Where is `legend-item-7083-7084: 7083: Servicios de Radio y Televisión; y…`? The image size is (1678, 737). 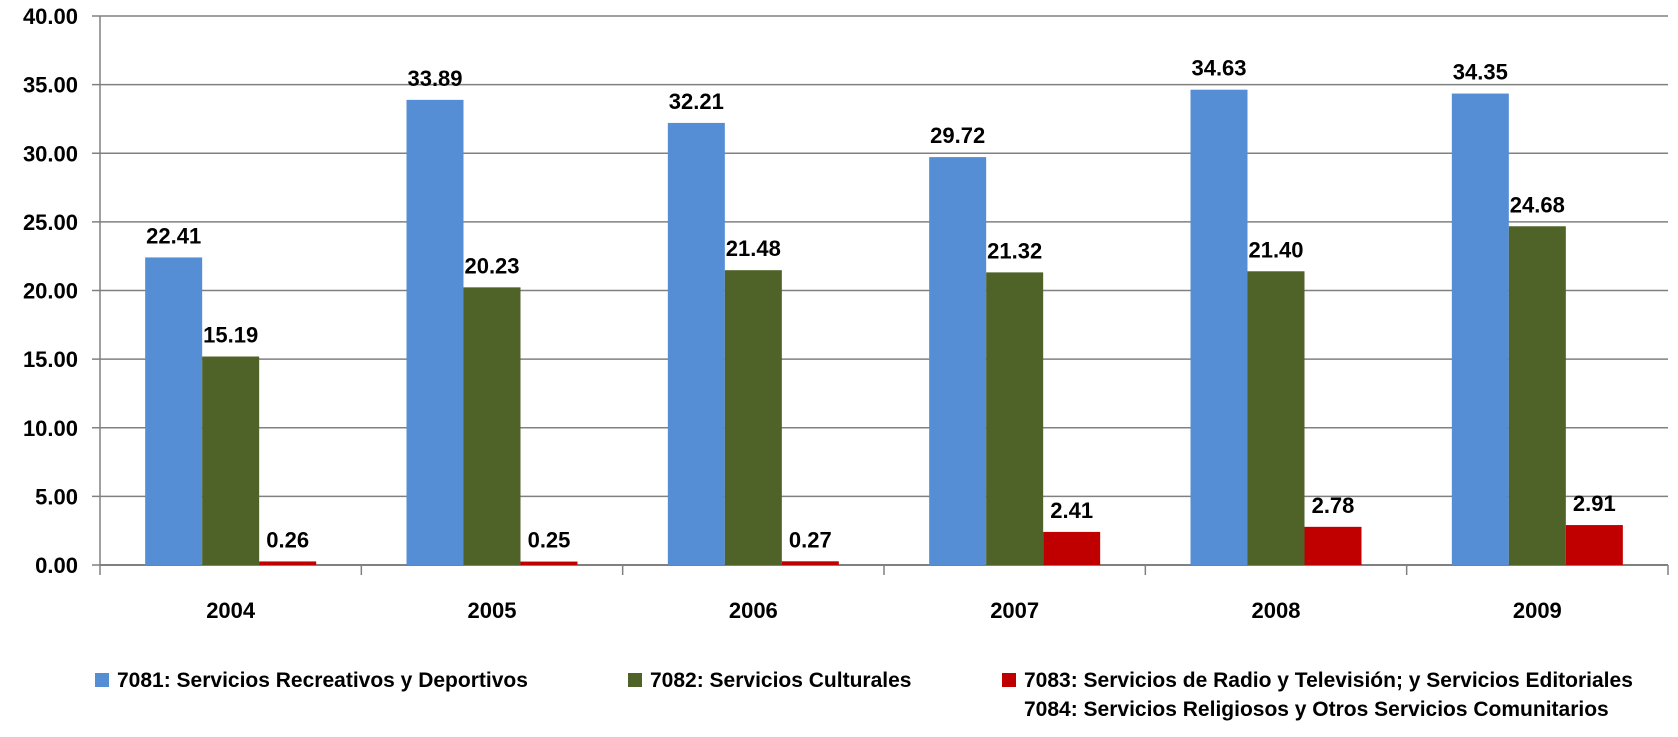 legend-item-7083-7084: 7083: Servicios de Radio y Televisión; y… is located at coordinates (1317, 696).